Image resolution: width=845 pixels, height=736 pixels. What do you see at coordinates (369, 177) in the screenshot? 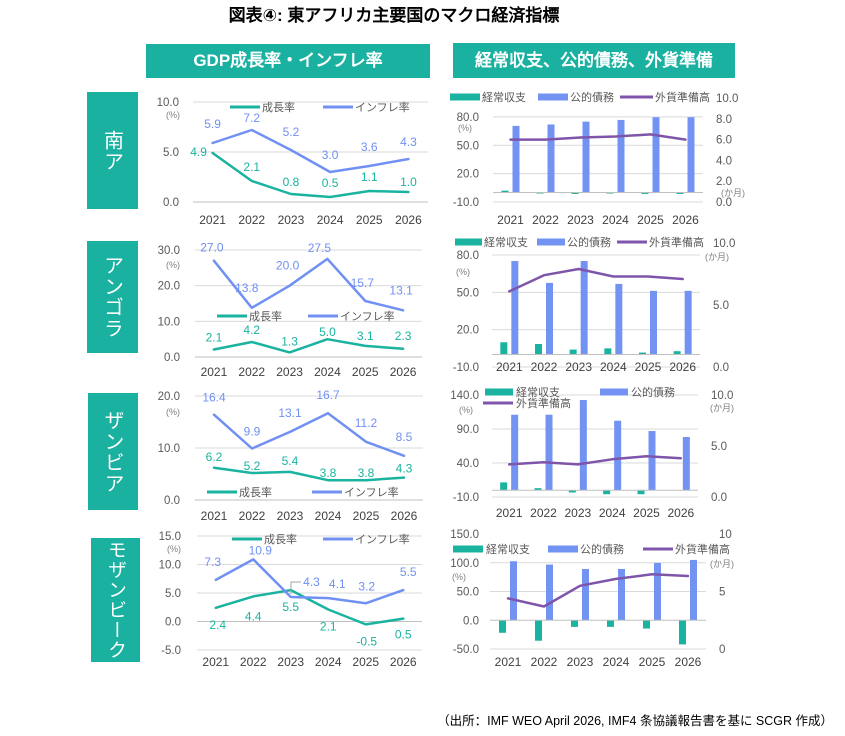
I see `data-label-growth: 1.1` at bounding box center [369, 177].